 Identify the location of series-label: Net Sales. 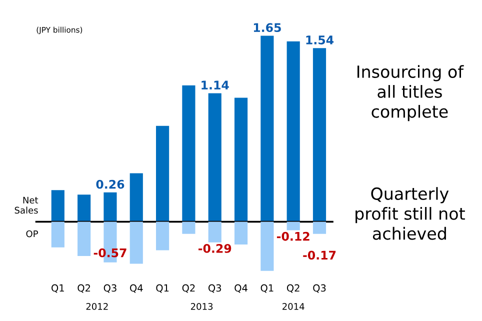
(26, 205).